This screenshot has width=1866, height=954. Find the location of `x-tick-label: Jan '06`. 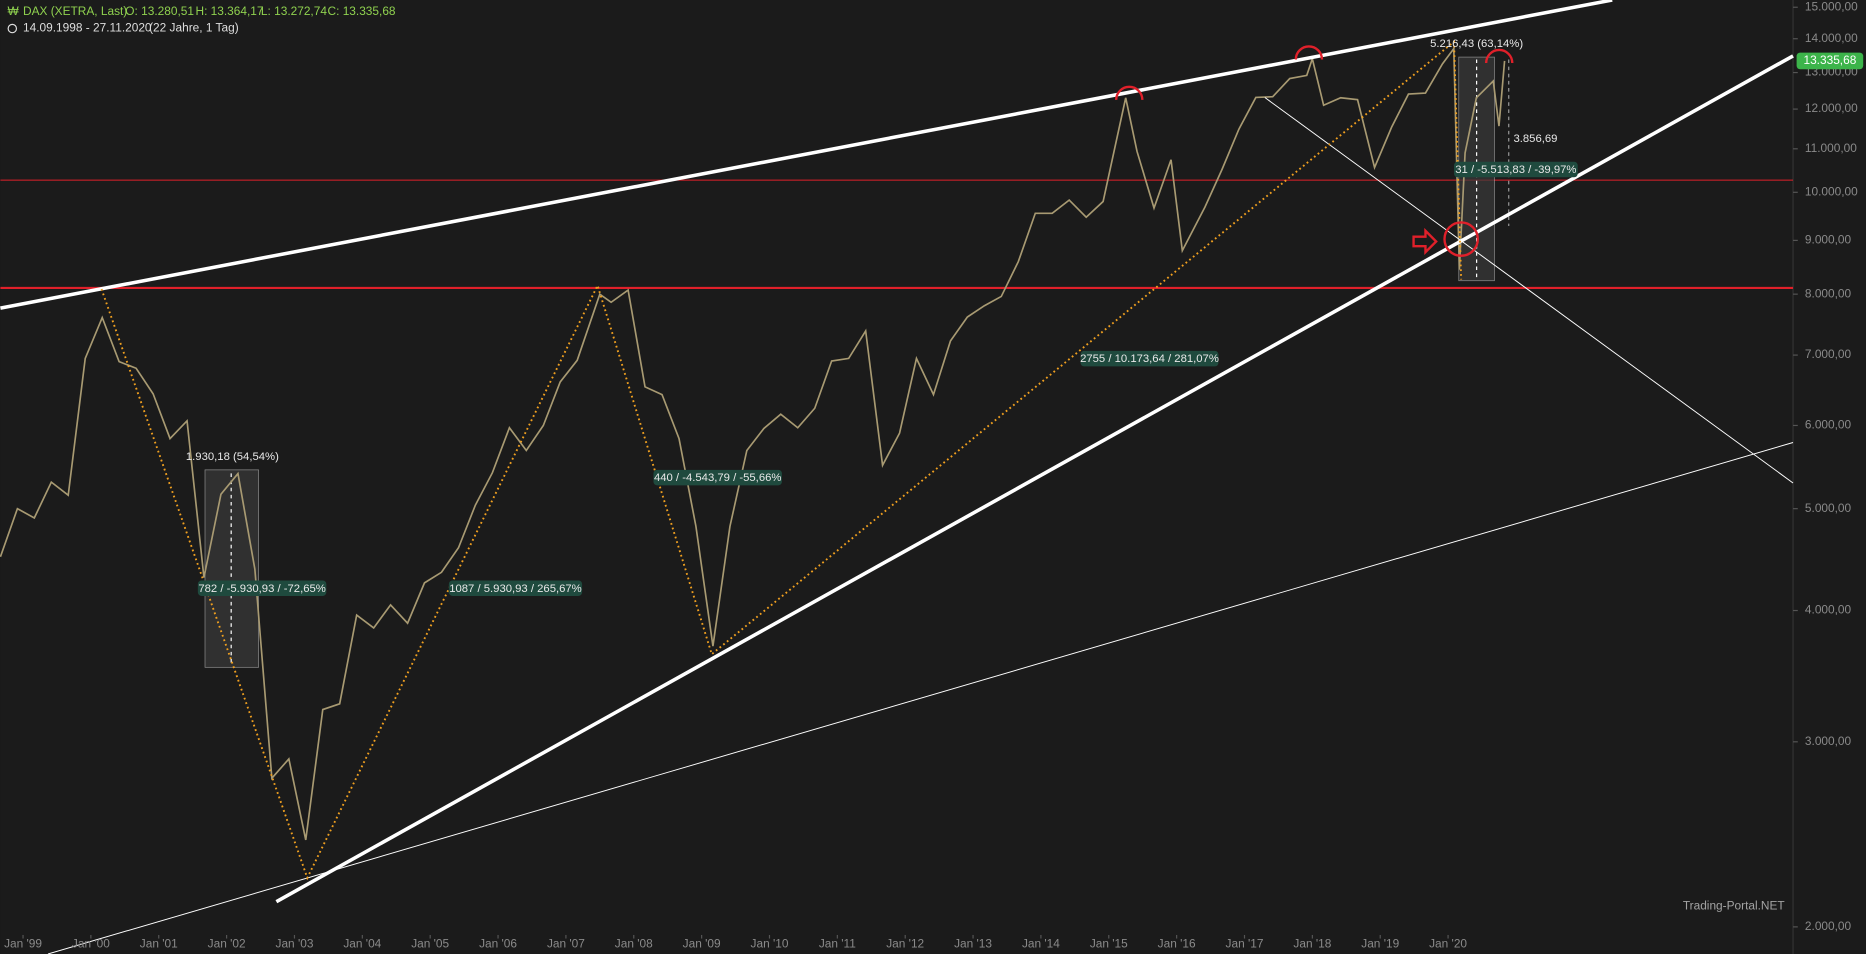

x-tick-label: Jan '06 is located at coordinates (498, 944).